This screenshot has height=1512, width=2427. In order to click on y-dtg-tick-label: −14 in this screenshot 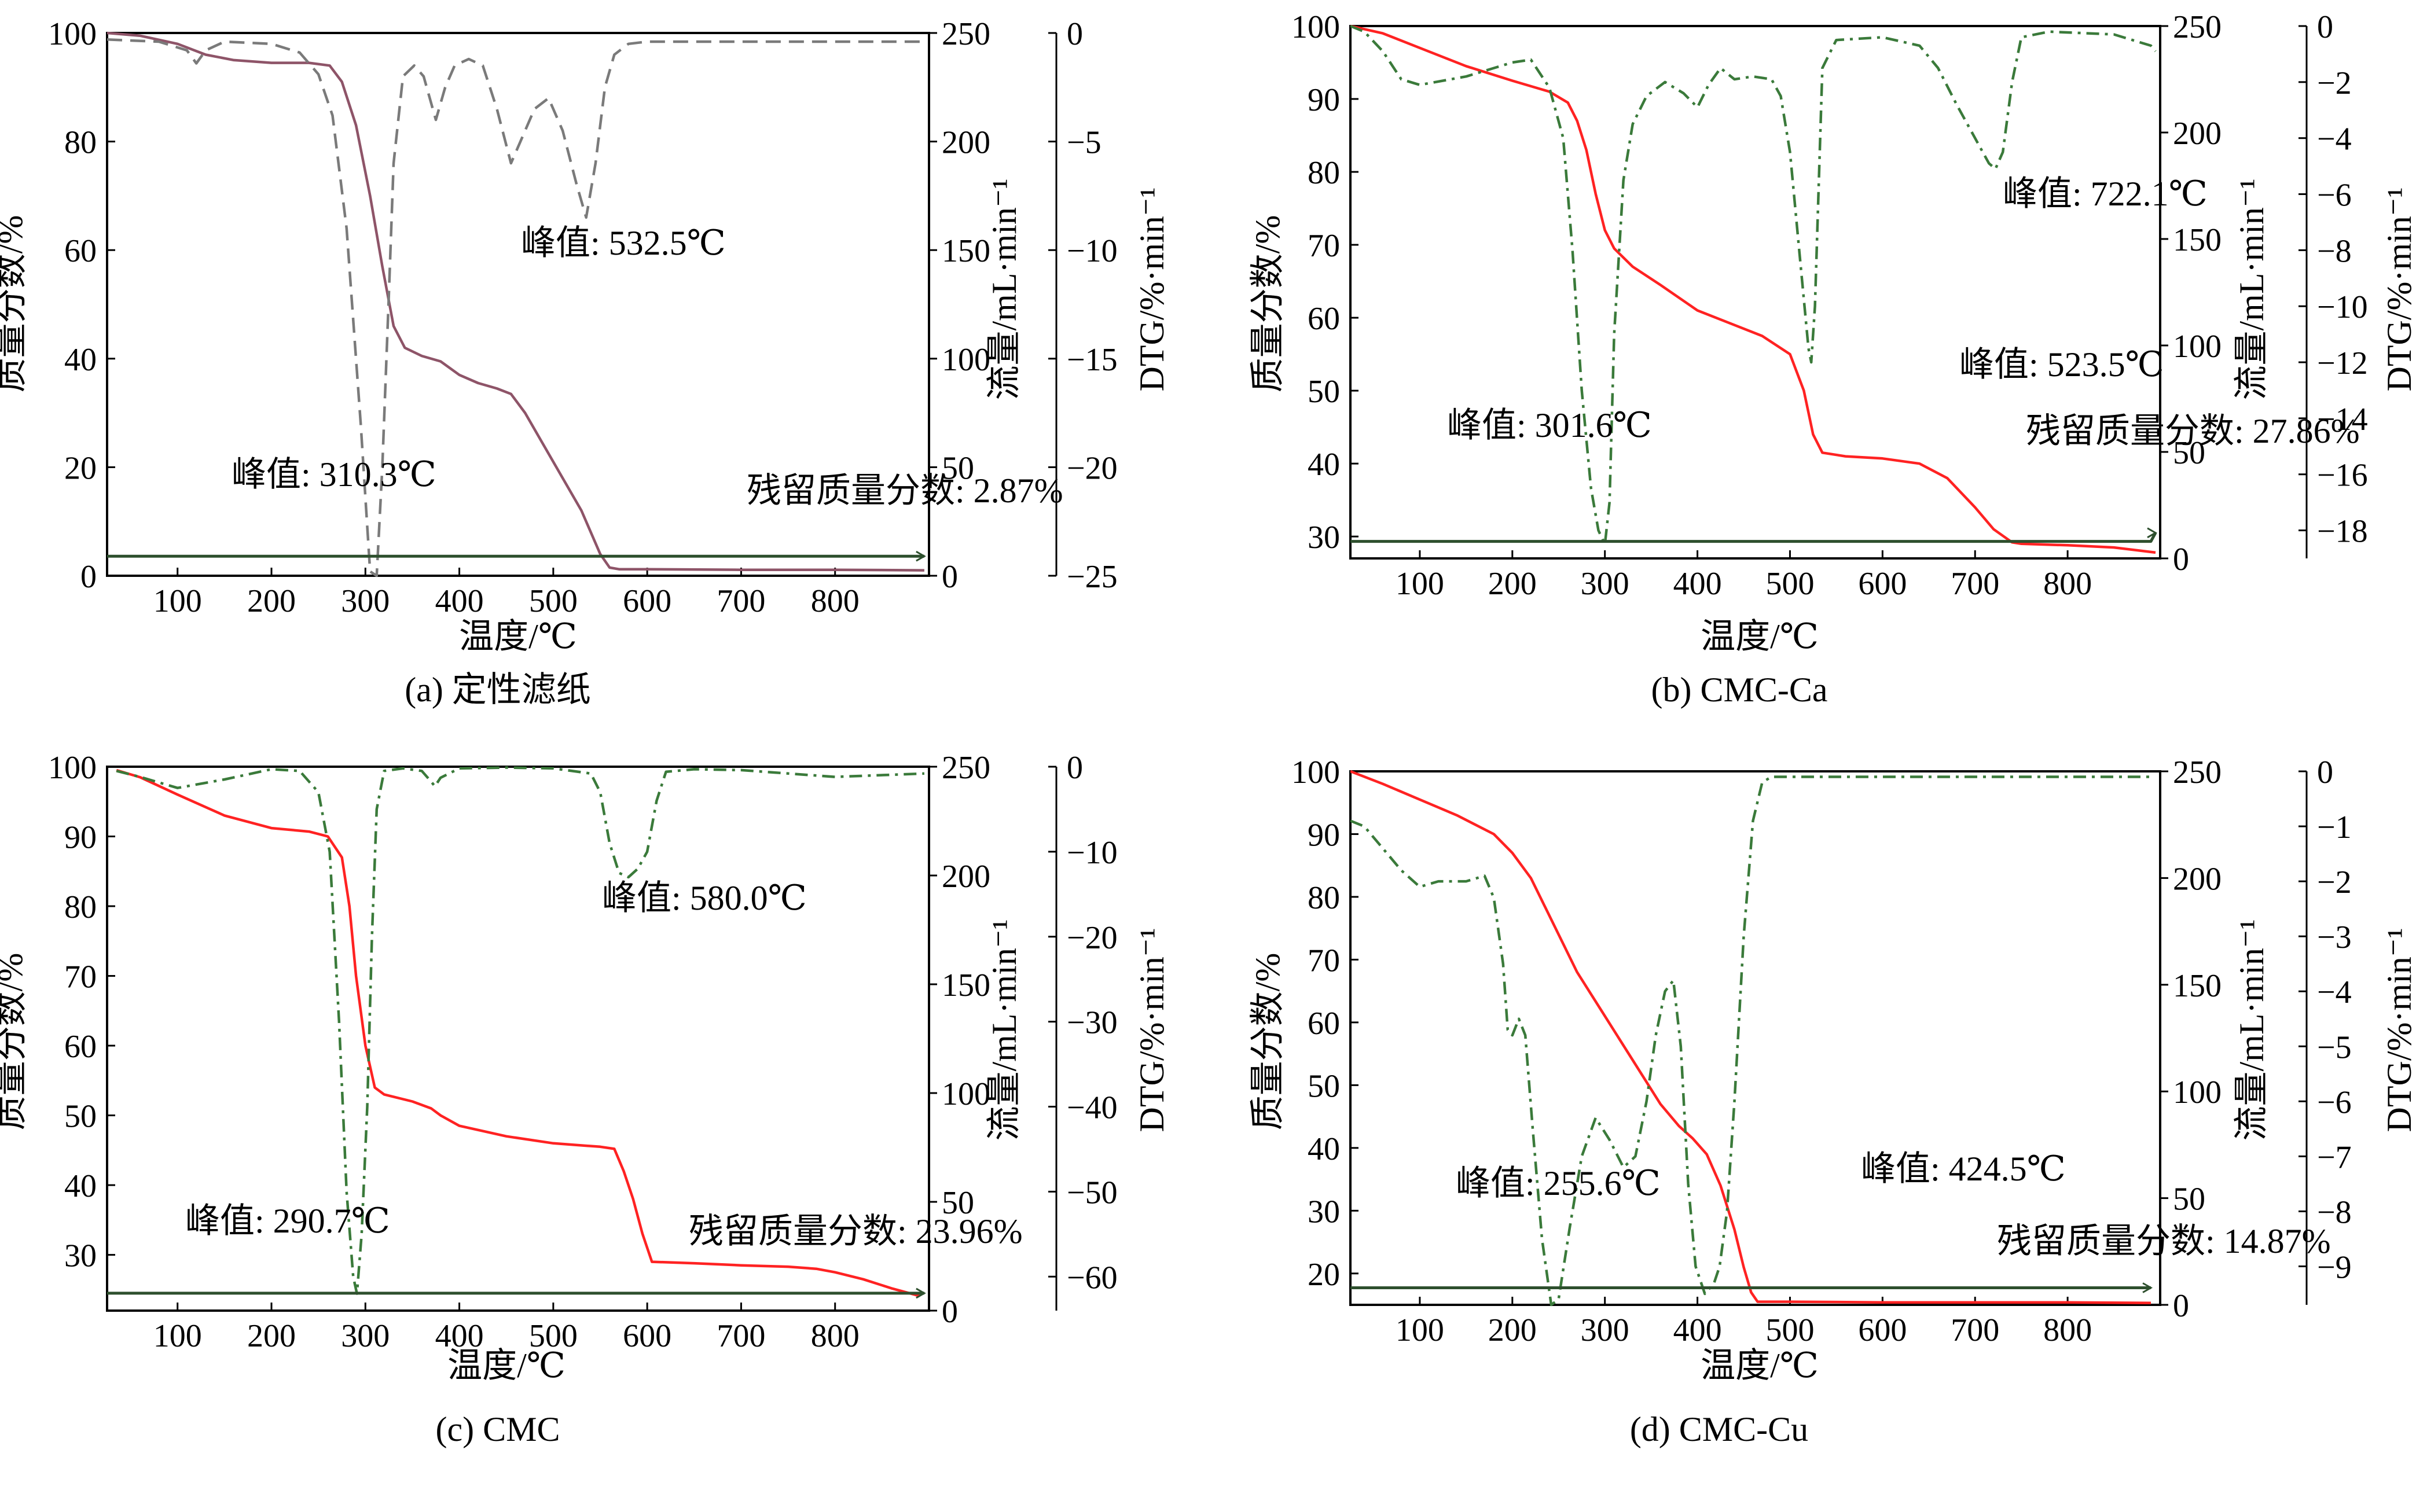, I will do `click(2342, 419)`.